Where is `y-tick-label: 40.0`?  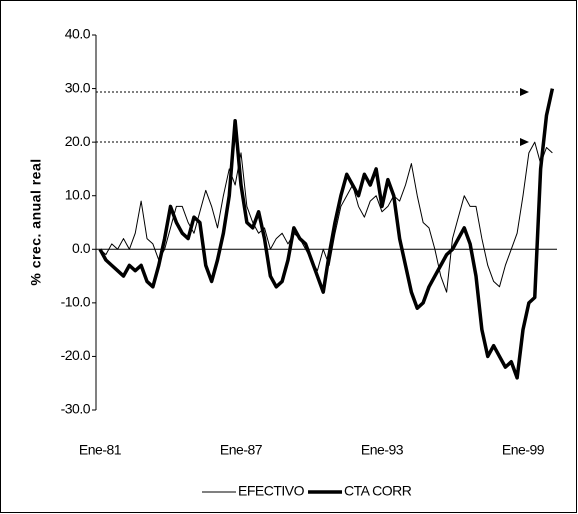
y-tick-label: 40.0 is located at coordinates (78, 34).